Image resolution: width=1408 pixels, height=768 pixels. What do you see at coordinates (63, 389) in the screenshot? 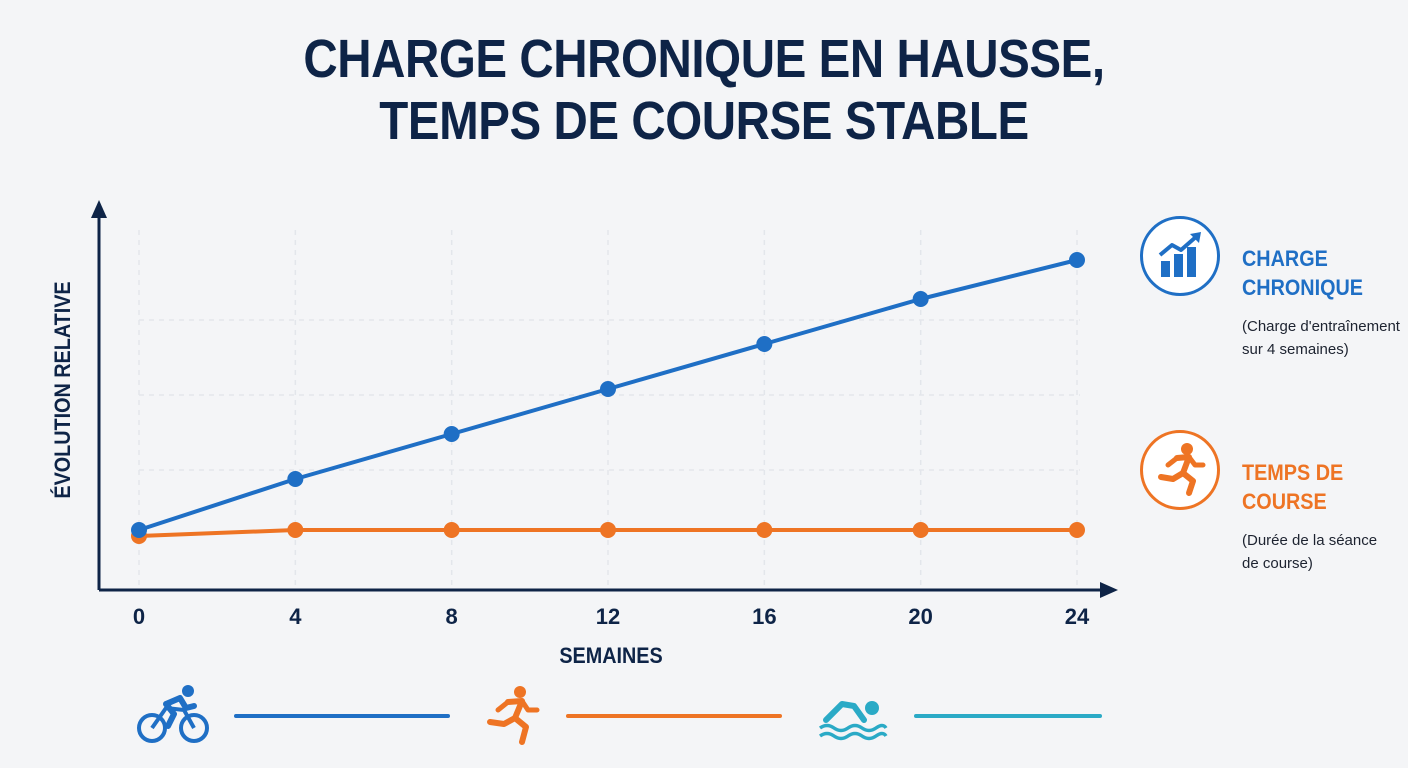
I see `y-axis-label: ÉVOLUTION RELATIVE` at bounding box center [63, 389].